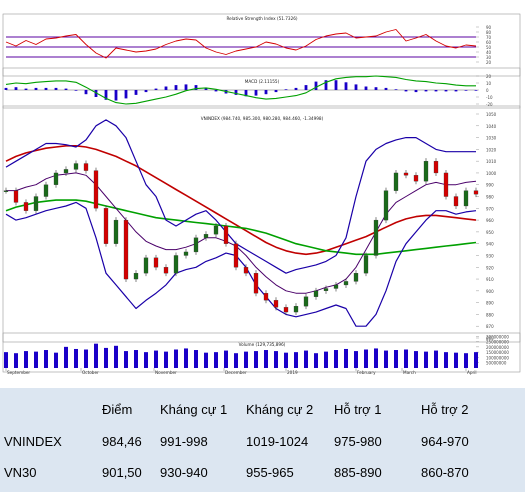  What do you see at coordinates (358, 441) in the screenshot?
I see `cell-ho-tro-1: 975-980` at bounding box center [358, 441].